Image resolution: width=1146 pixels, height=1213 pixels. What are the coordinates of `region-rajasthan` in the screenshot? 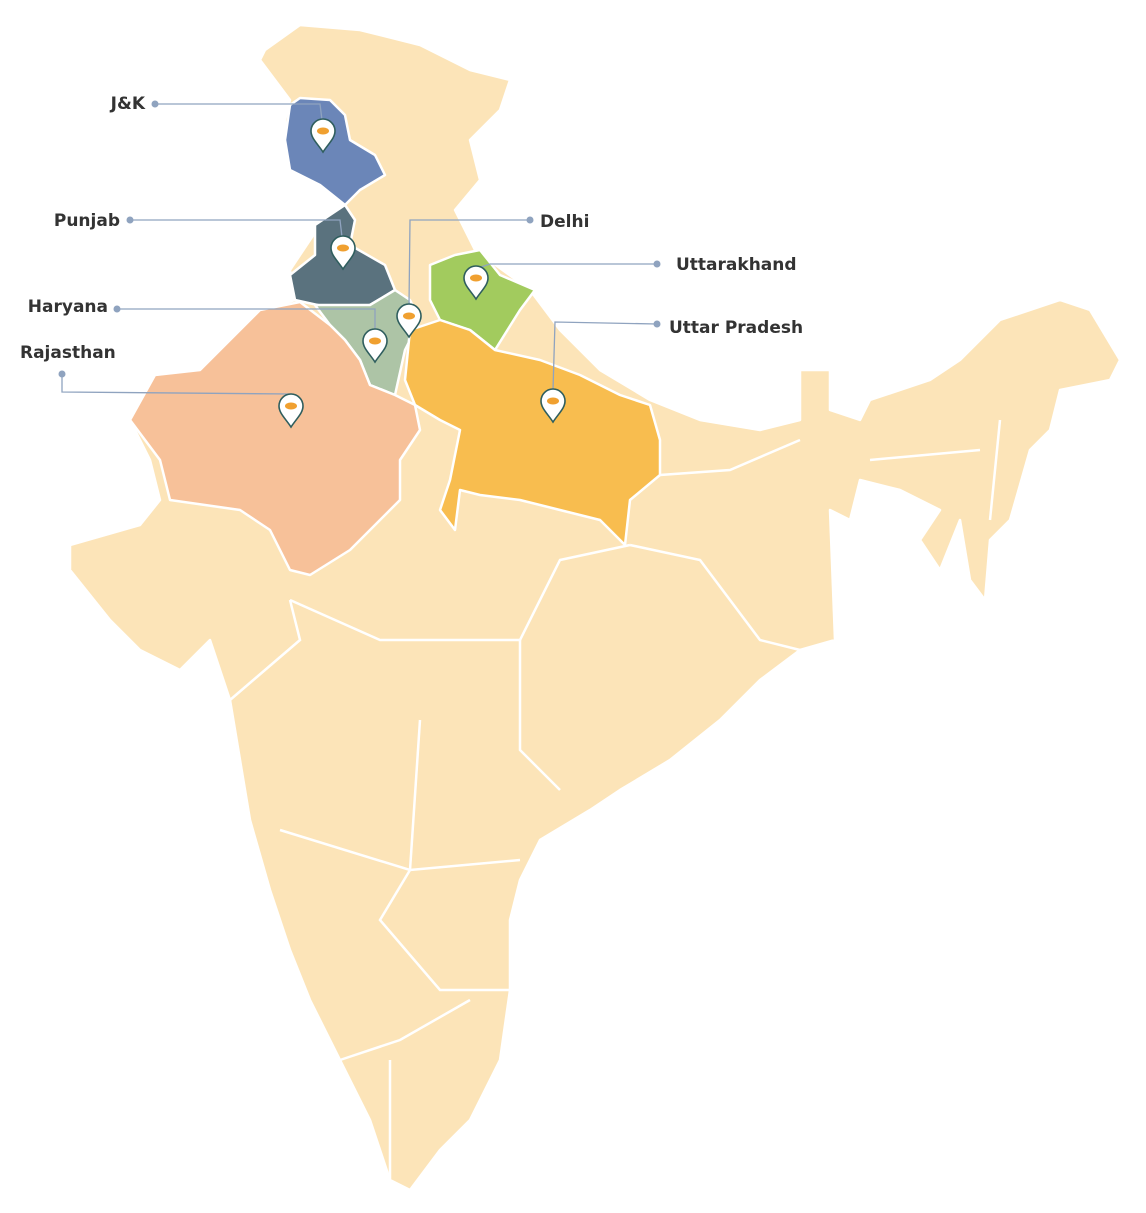 It's located at (275, 438).